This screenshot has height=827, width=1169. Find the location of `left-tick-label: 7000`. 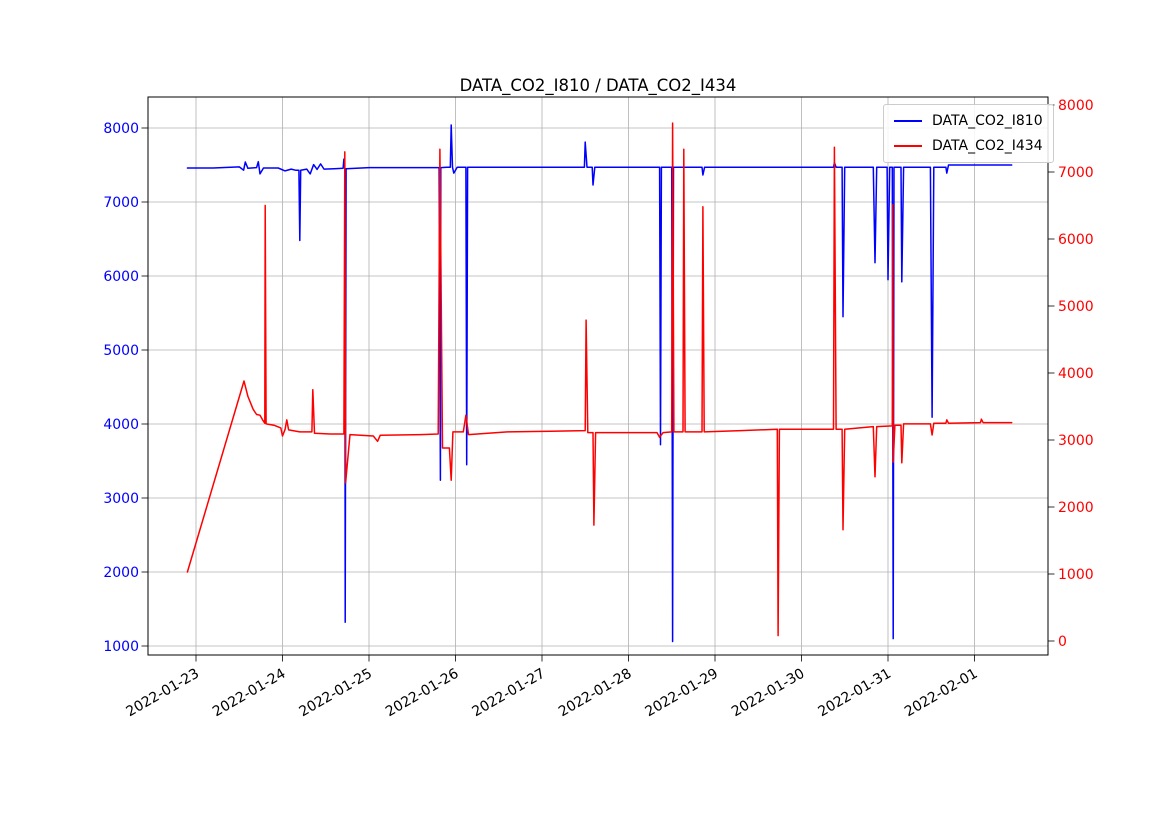

left-tick-label: 7000 is located at coordinates (121, 203).